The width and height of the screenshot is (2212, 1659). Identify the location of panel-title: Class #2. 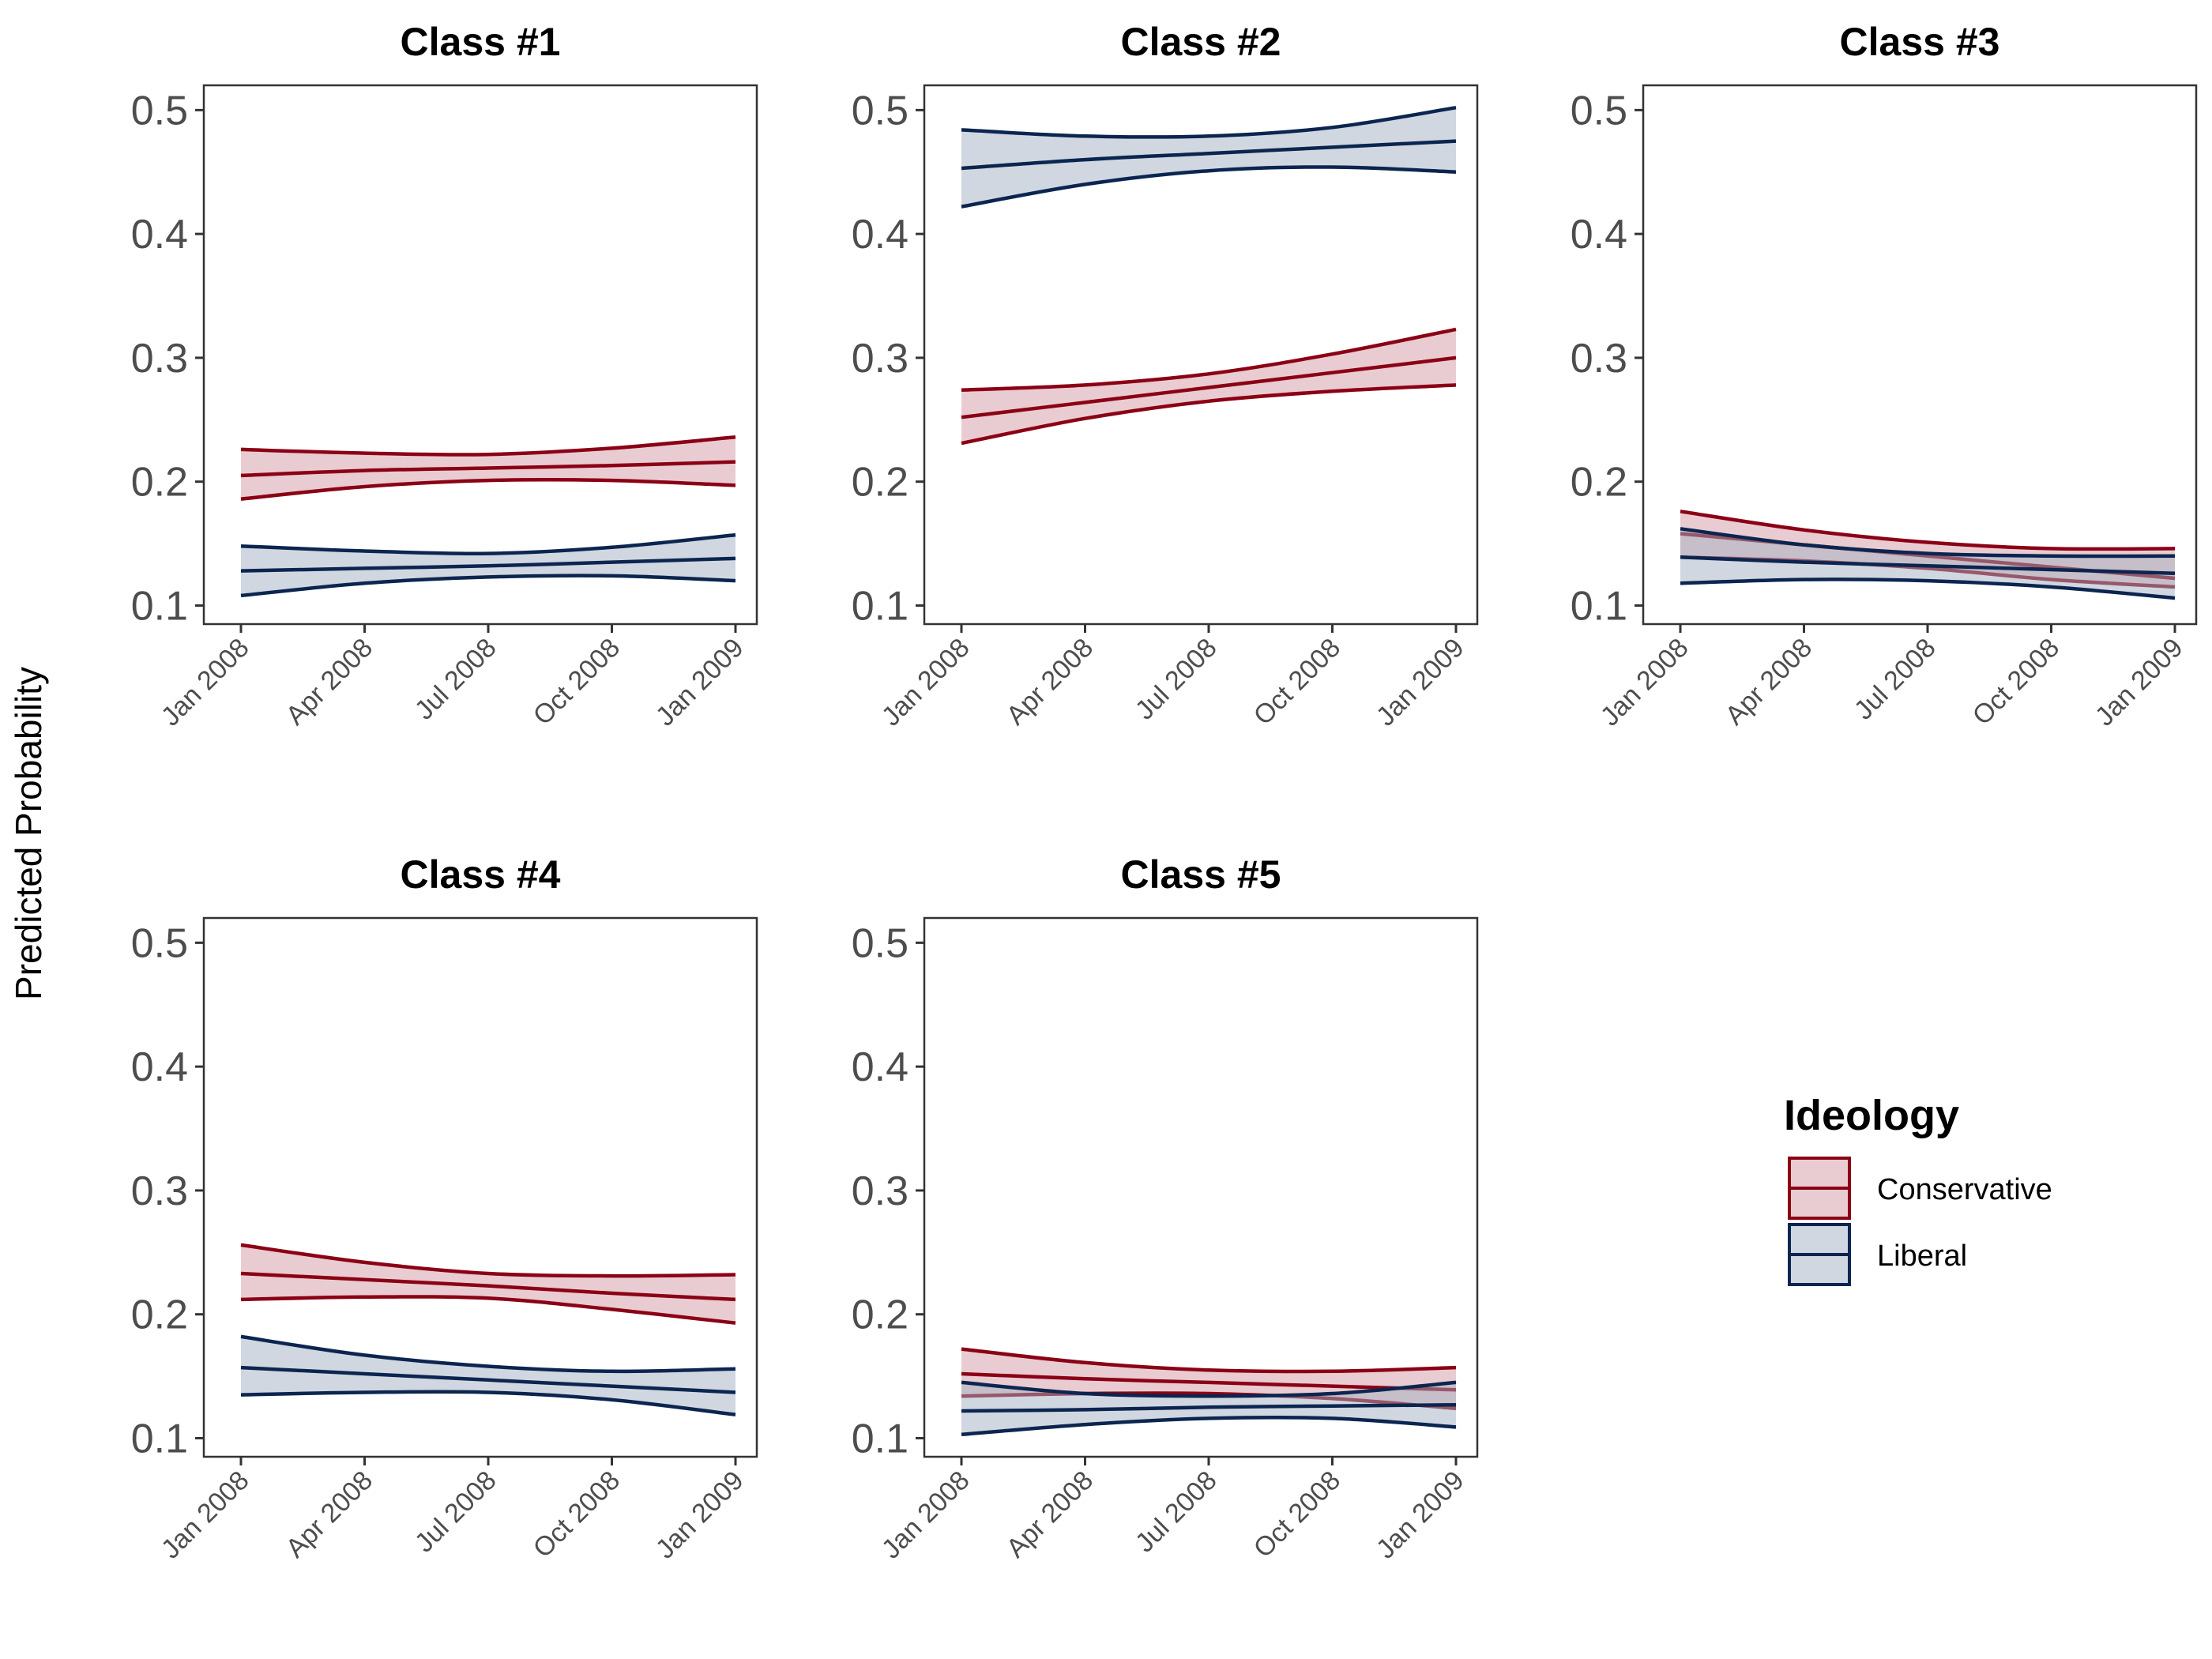
(1201, 42).